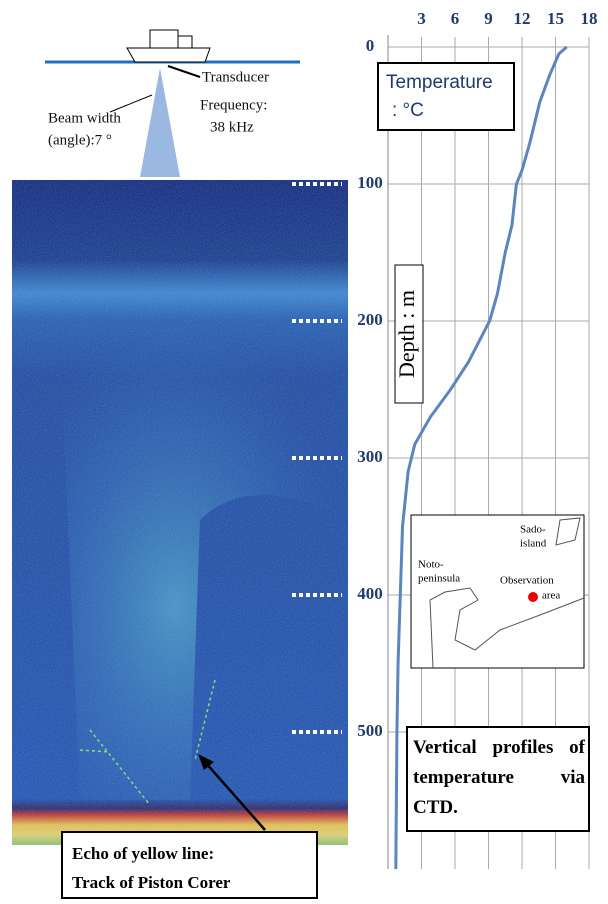 This screenshot has height=904, width=608. What do you see at coordinates (235, 796) in the screenshot?
I see `callout-arrow` at bounding box center [235, 796].